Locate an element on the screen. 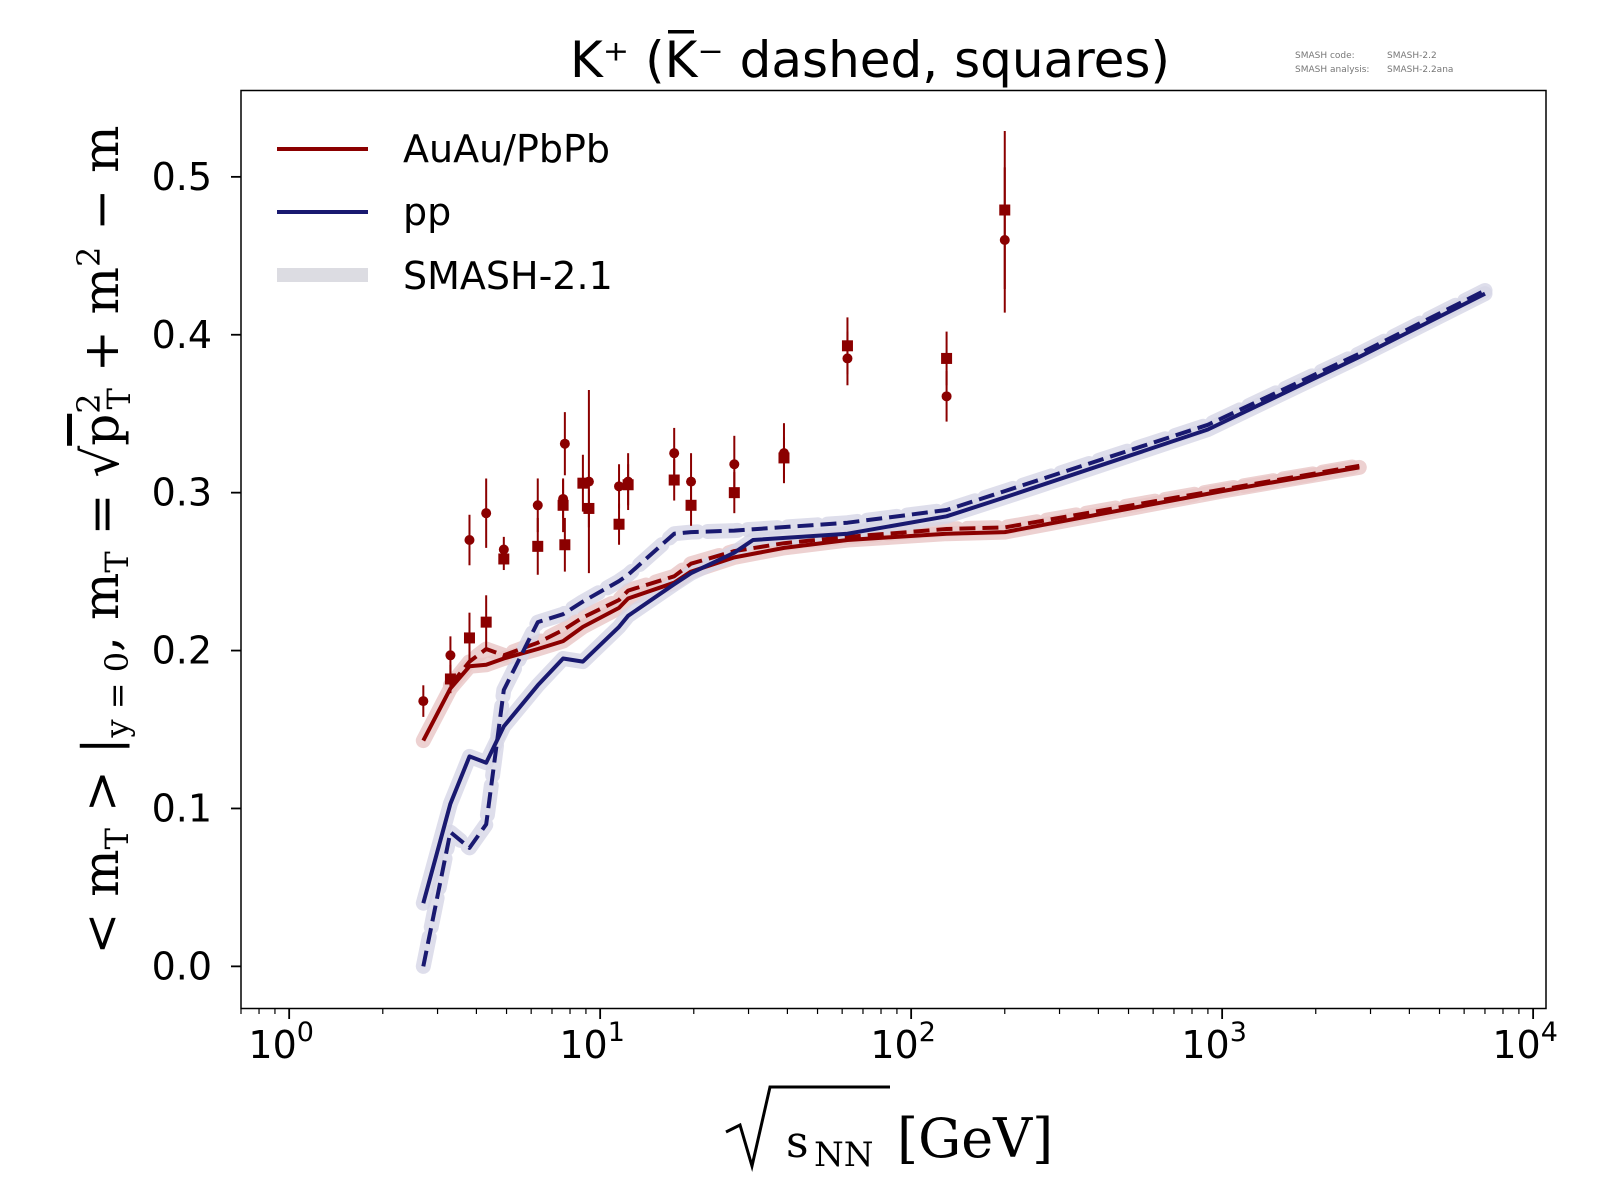 The height and width of the screenshot is (1200, 1600). y-label-text: < mT > |y = 0, mT = √p2T + m2 − m is located at coordinates (104, 539).